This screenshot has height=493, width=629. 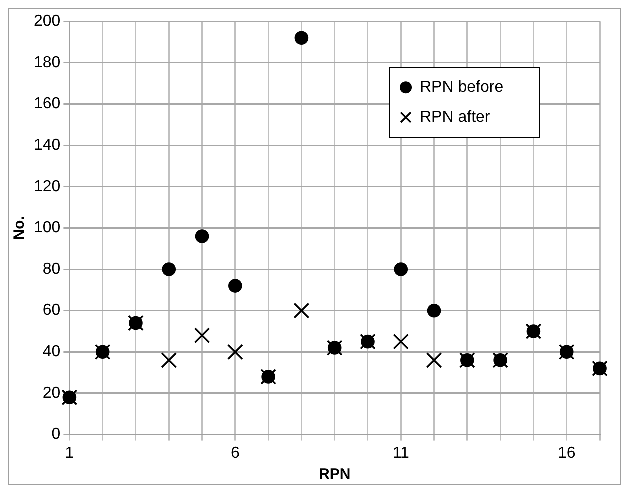 I want to click on x-tick-label: 16, so click(x=567, y=453).